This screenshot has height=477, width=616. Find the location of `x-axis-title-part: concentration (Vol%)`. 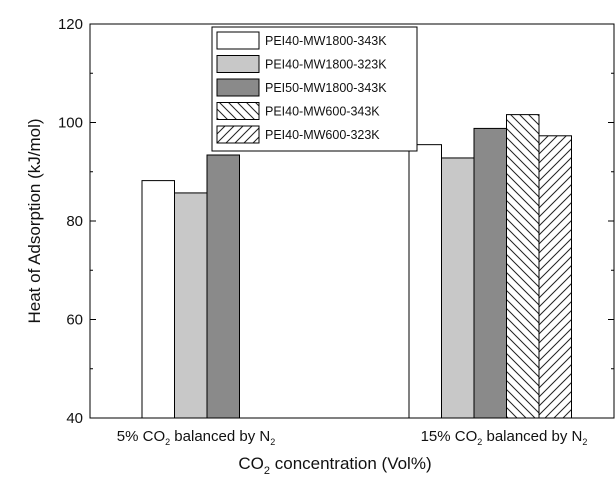

x-axis-title-part: concentration (Vol%) is located at coordinates (351, 463).